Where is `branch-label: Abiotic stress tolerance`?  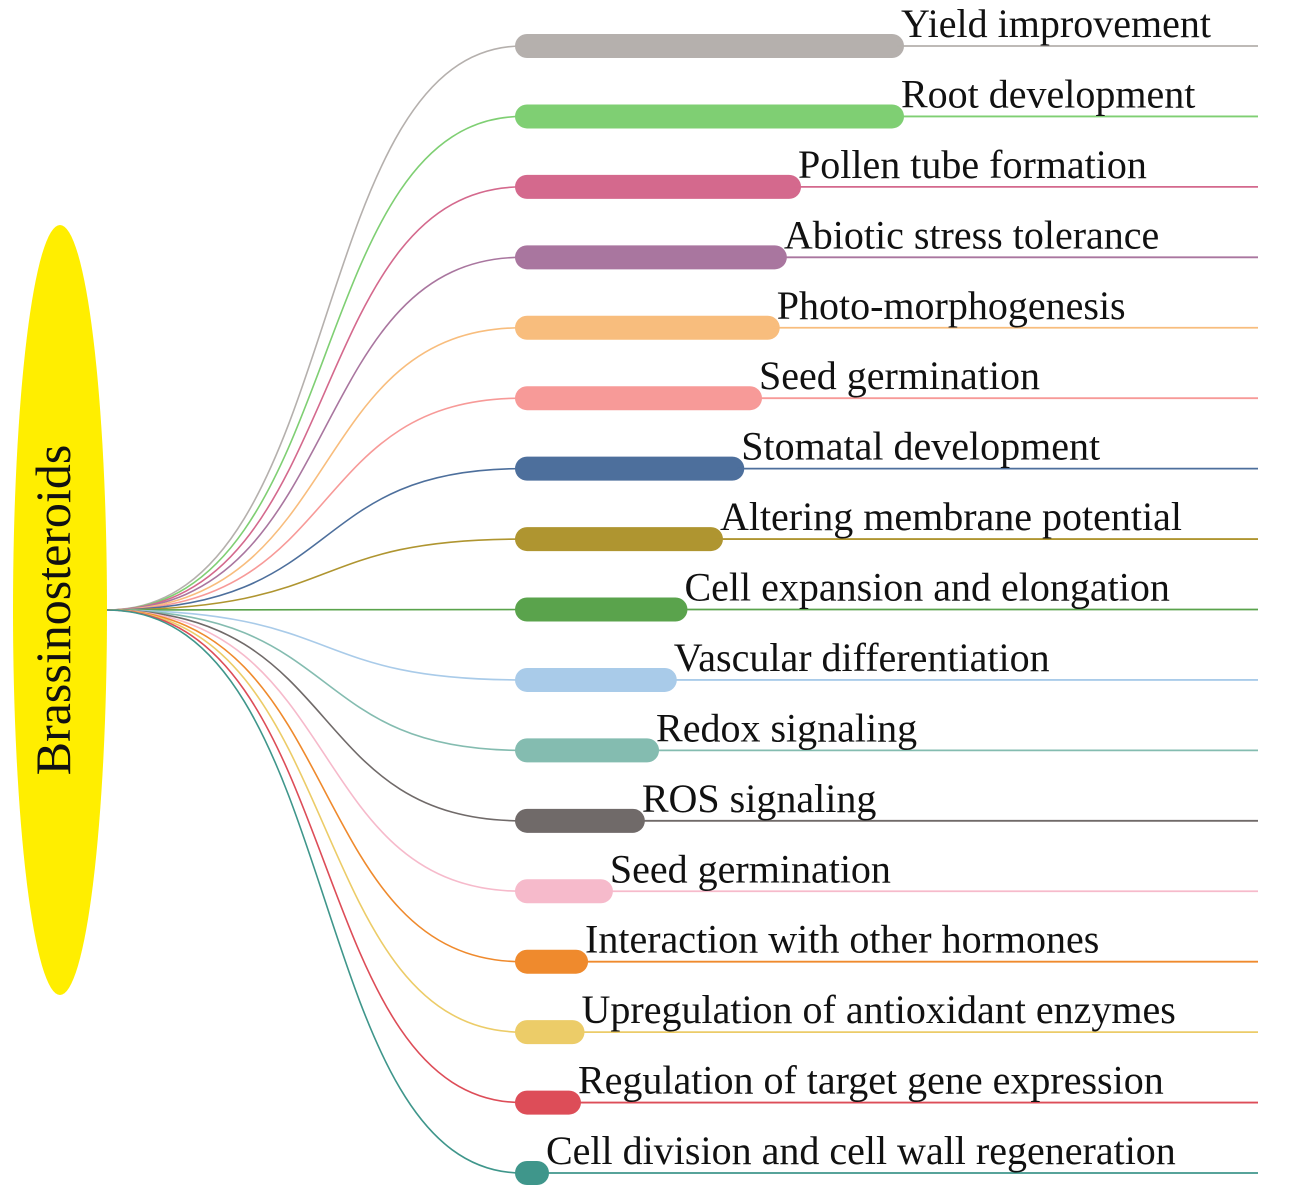
branch-label: Abiotic stress tolerance is located at coordinates (971, 234).